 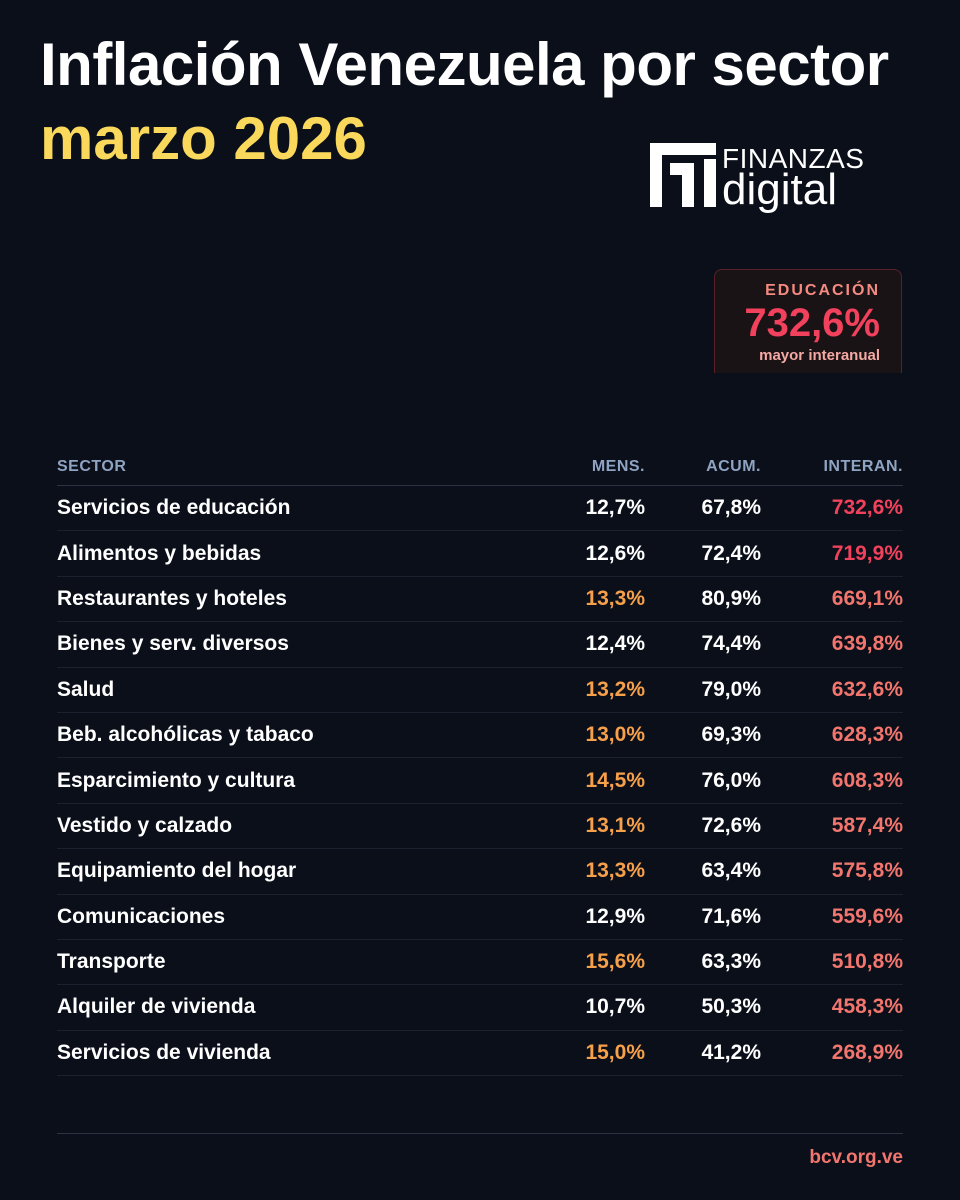 What do you see at coordinates (480, 1008) in the screenshot?
I see `table-row: Alquiler de vivienda 10,7% 50,3% 458,3%` at bounding box center [480, 1008].